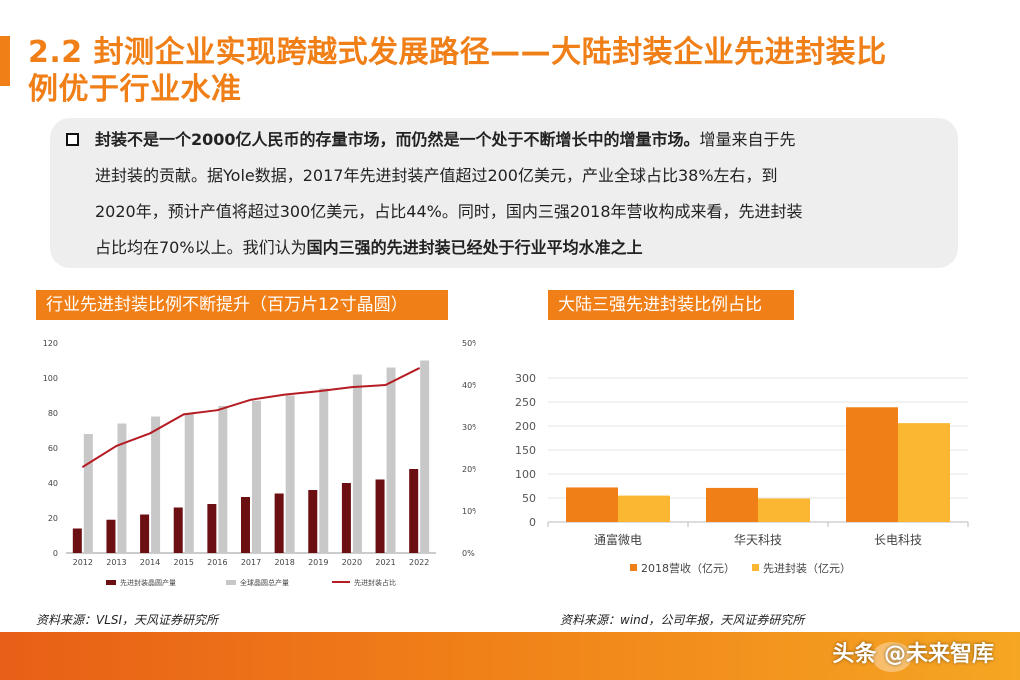 Image resolution: width=1020 pixels, height=680 pixels. Describe the element at coordinates (53, 448) in the screenshot. I see `y-tick-label: 60` at that location.